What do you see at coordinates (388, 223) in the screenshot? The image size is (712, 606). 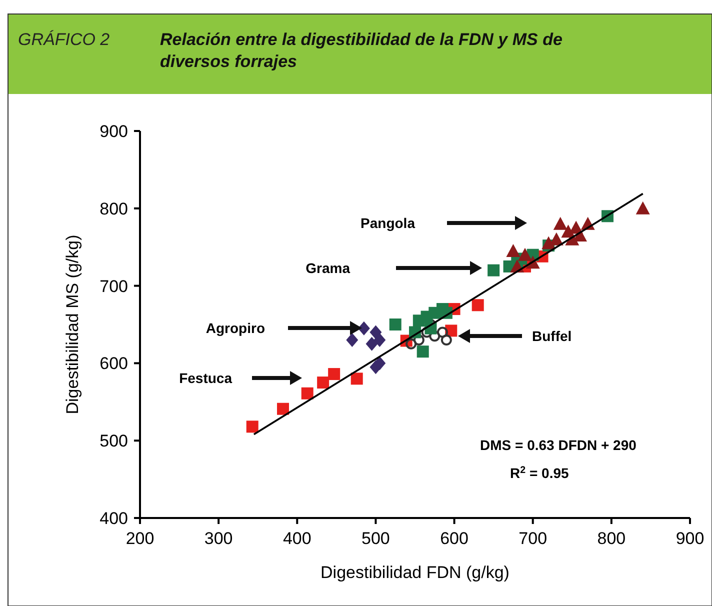 I see `annotation: Pangola` at bounding box center [388, 223].